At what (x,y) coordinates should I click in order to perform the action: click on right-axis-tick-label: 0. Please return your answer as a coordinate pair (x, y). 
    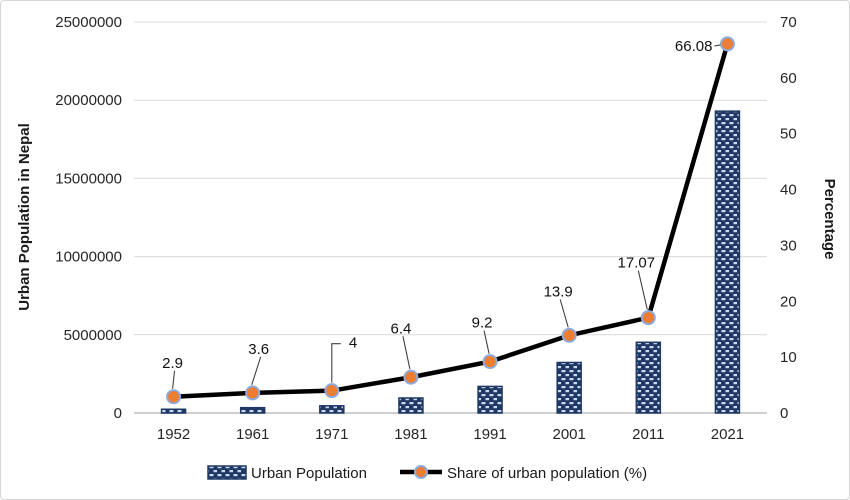
    Looking at the image, I should click on (784, 413).